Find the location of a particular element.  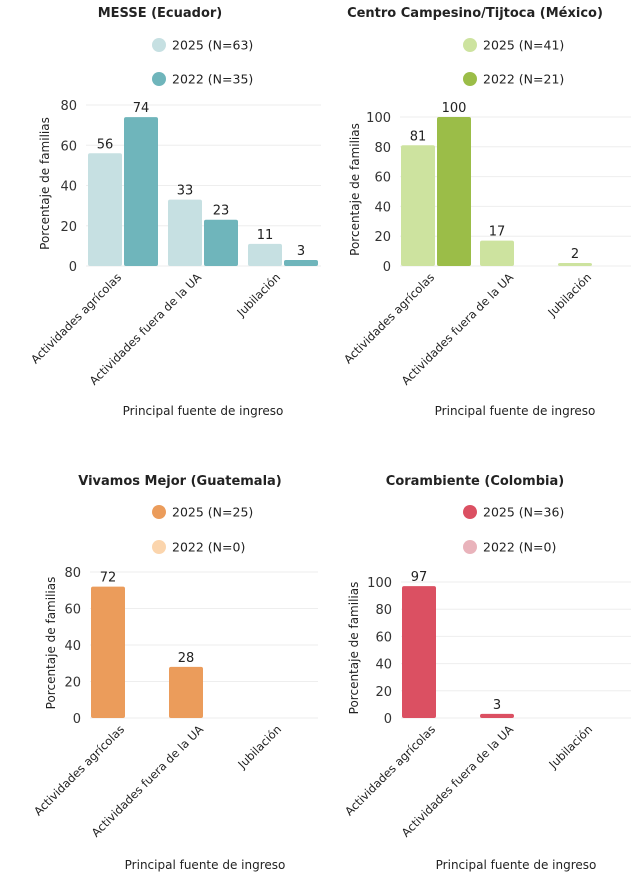

legend-label: 2025 (N=25) is located at coordinates (212, 512).